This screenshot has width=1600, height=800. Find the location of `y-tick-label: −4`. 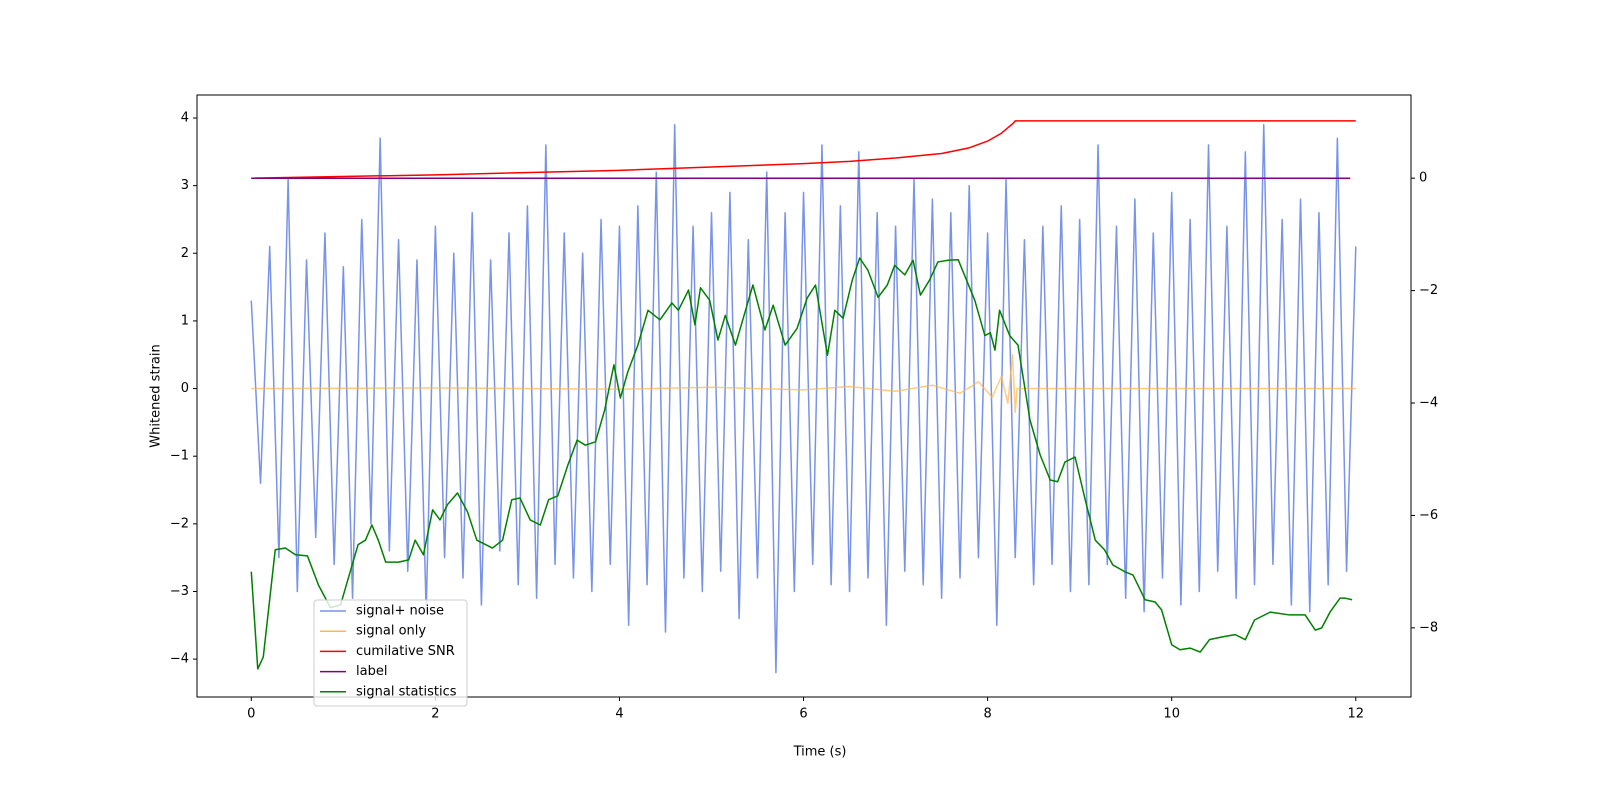

y-tick-label: −4 is located at coordinates (179, 659).